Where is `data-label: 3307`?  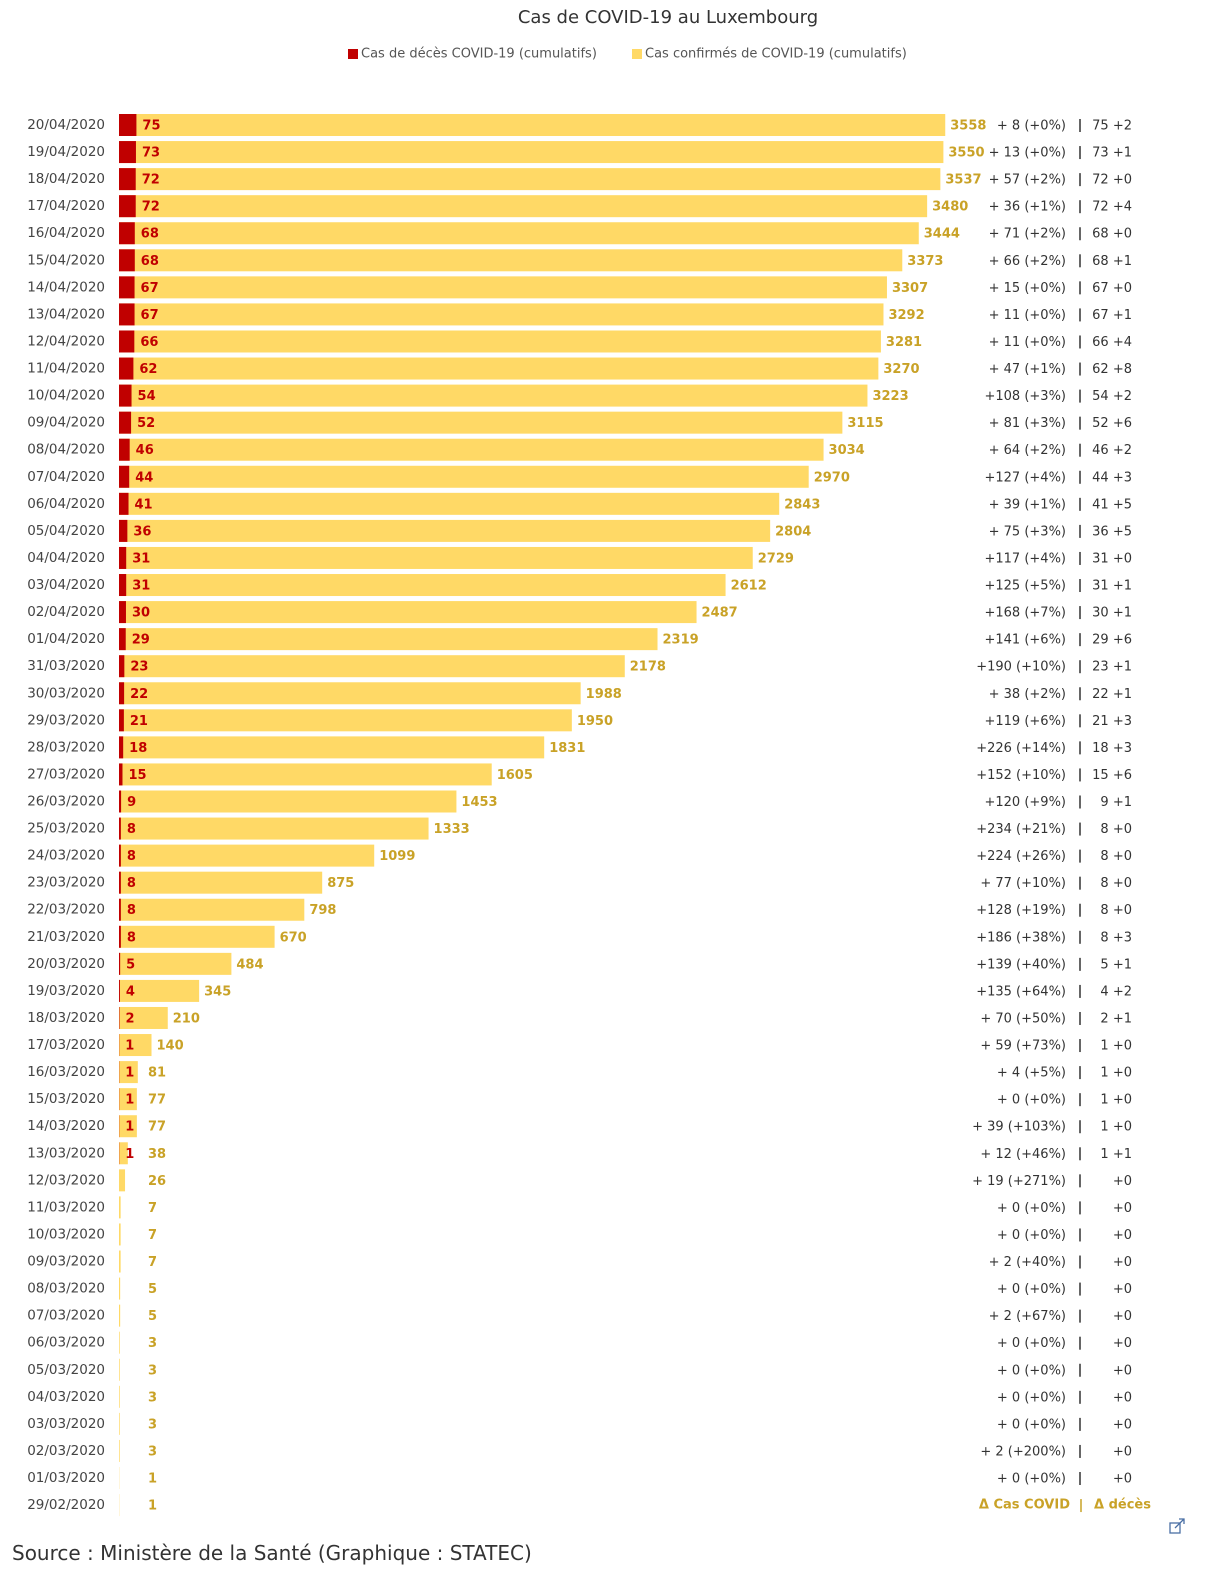
data-label: 3307 is located at coordinates (910, 288).